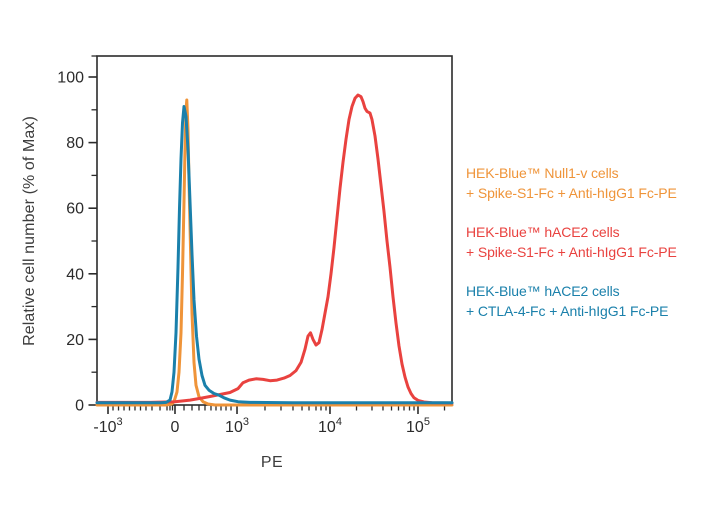 This screenshot has width=727, height=513. I want to click on legend-item-line1: HEK-Blue™ Null1-v cells, so click(542, 173).